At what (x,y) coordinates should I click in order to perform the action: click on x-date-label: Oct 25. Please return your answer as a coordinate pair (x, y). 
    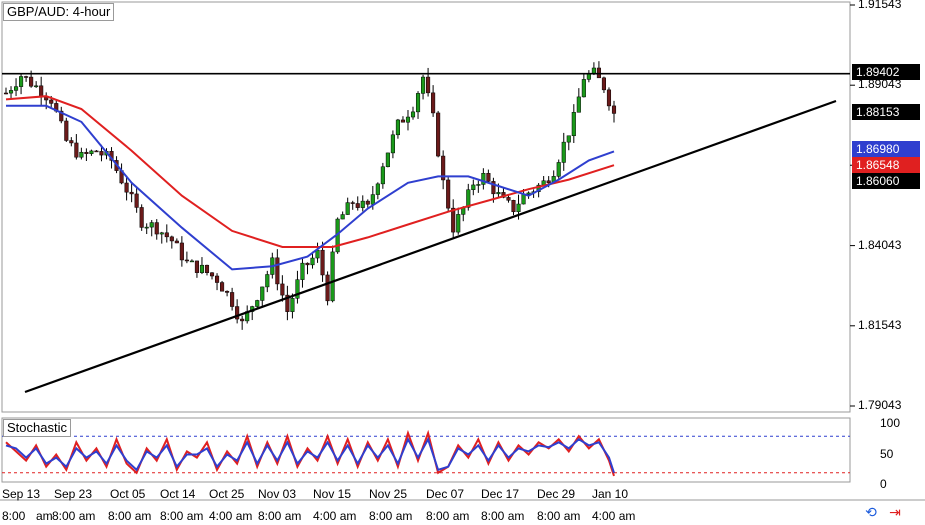
    Looking at the image, I should click on (227, 494).